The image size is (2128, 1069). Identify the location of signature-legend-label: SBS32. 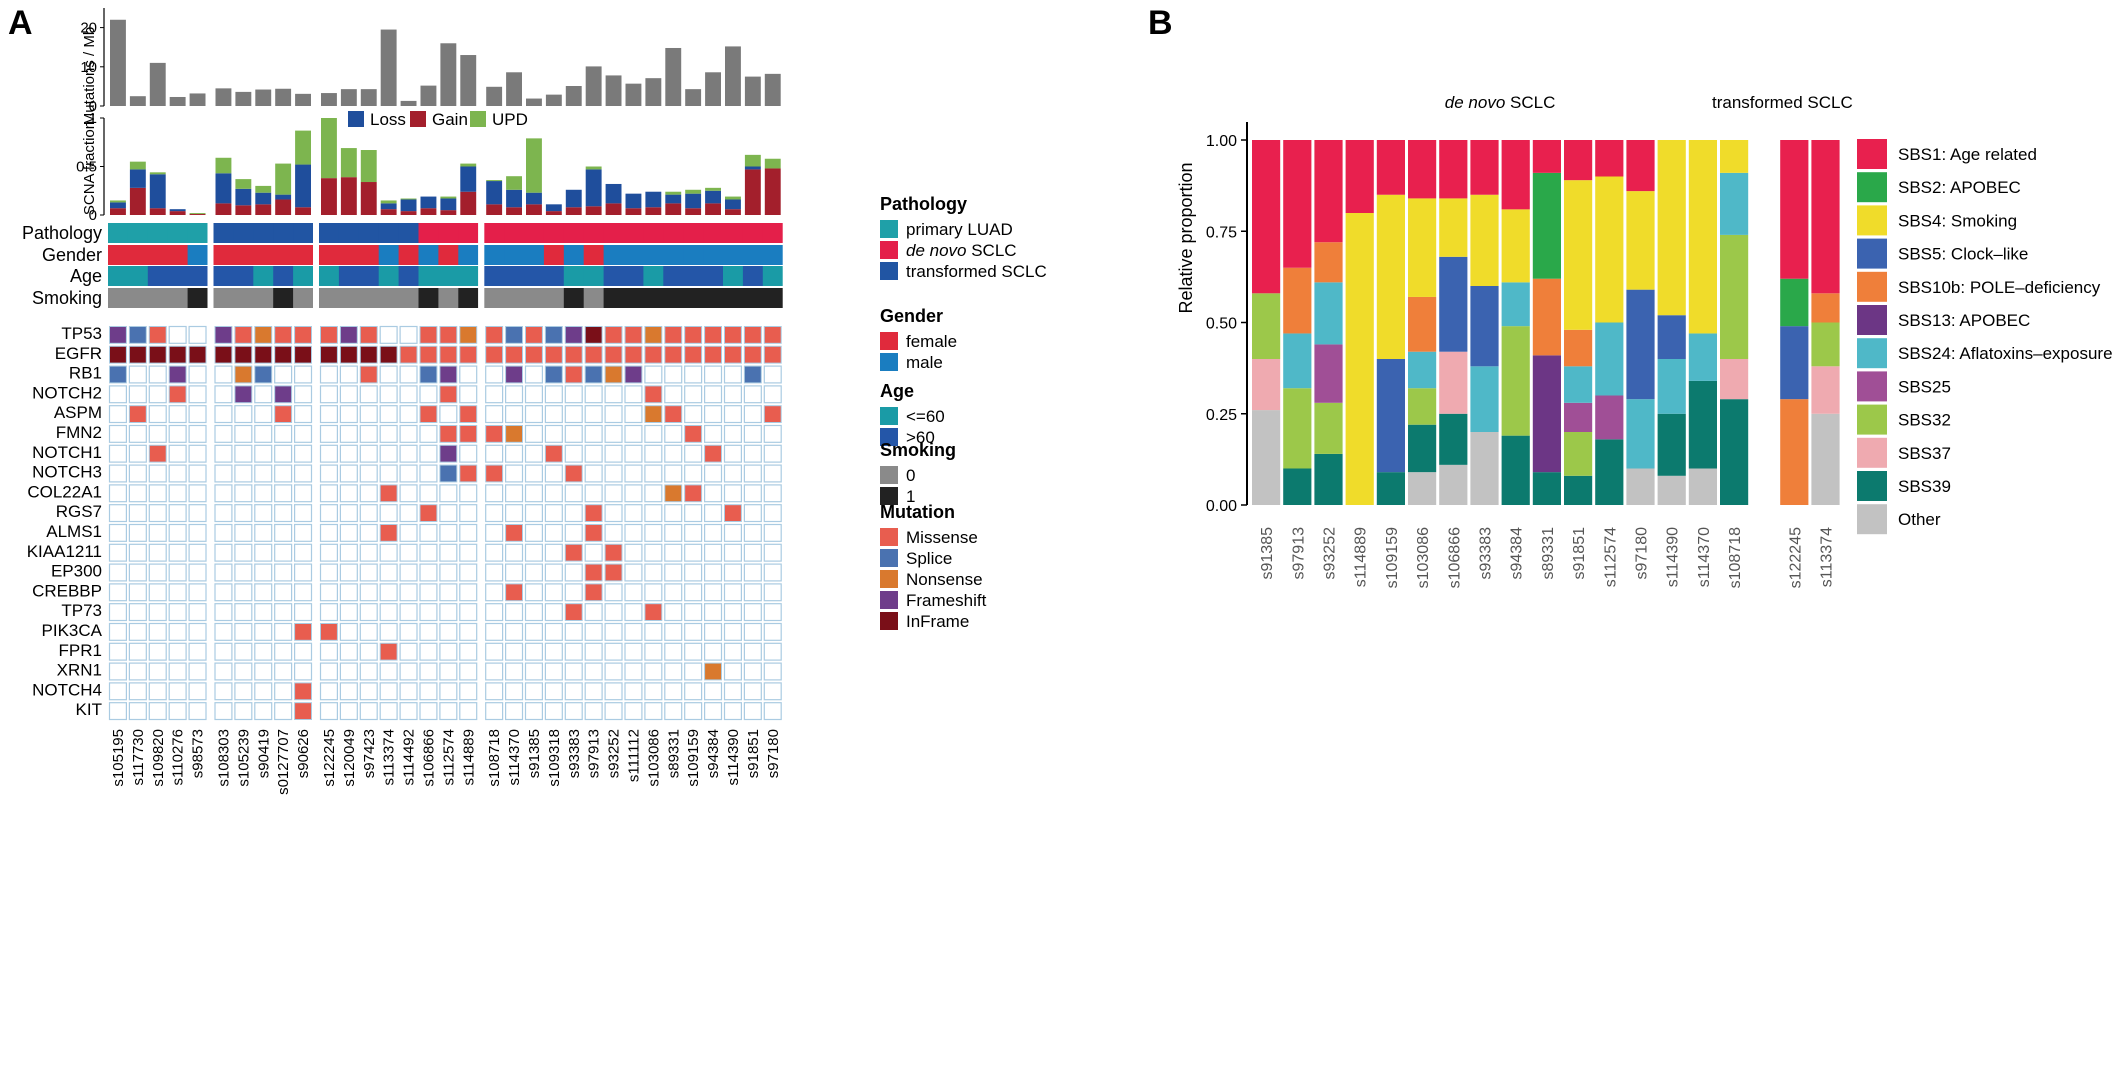
(1924, 420).